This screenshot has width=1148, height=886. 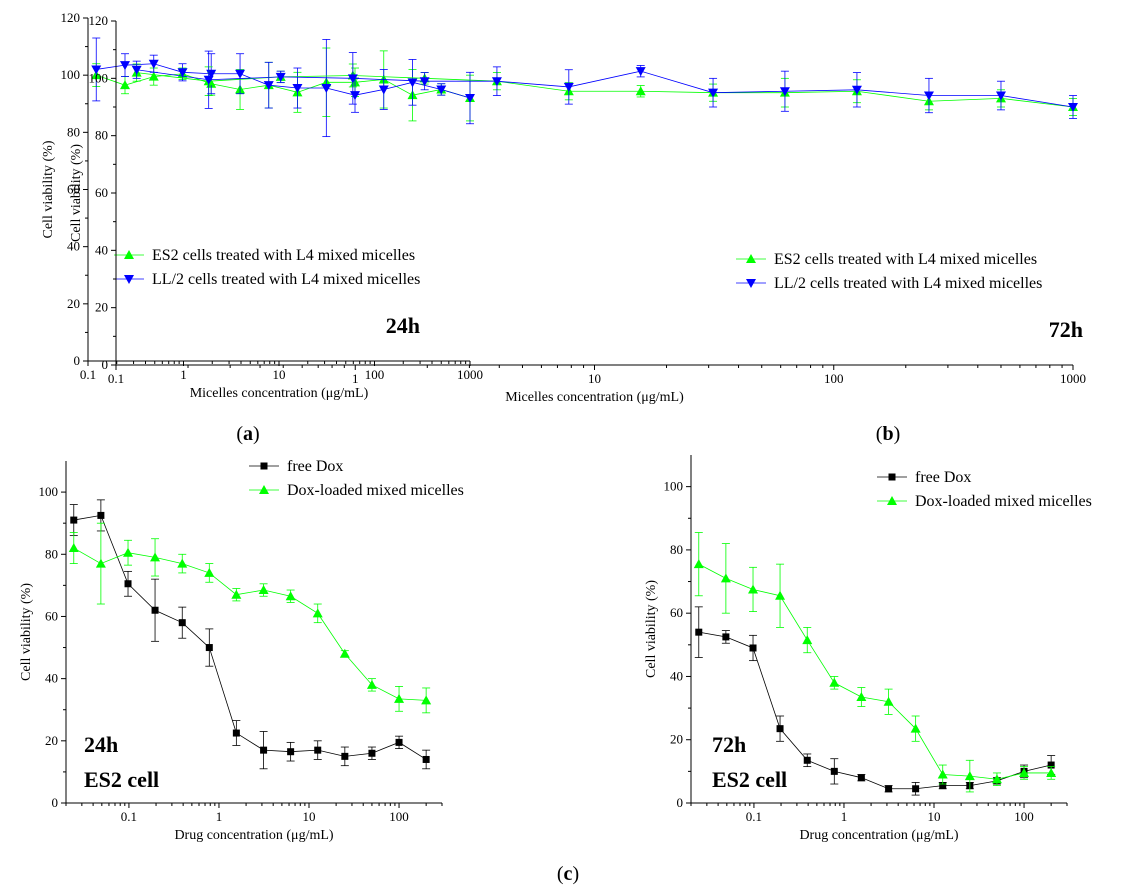 I want to click on panel-label: (b), so click(x=888, y=434).